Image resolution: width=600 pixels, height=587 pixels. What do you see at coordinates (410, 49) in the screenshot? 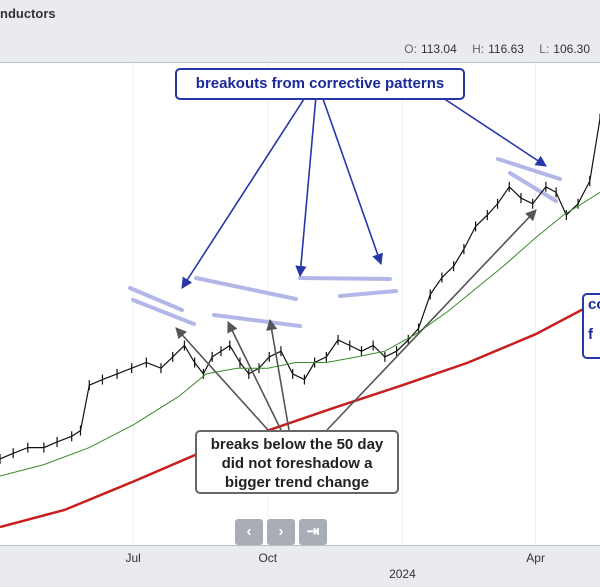
I see `open-label: O:` at bounding box center [410, 49].